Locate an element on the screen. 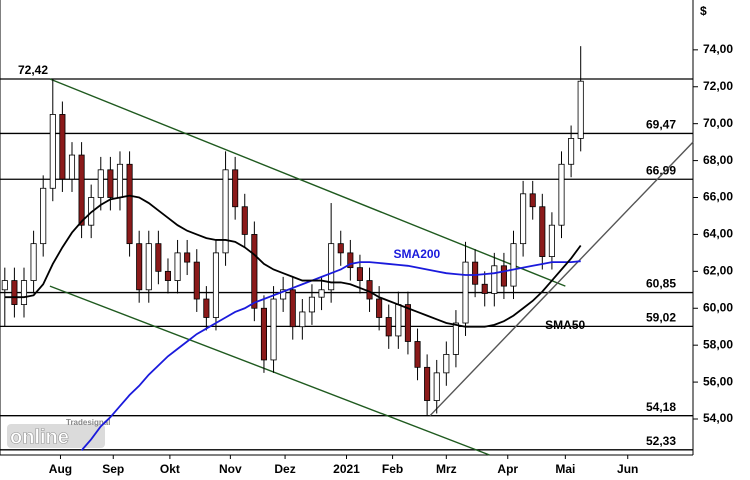 The image size is (750, 480). x-tick-label: Sep is located at coordinates (113, 469).